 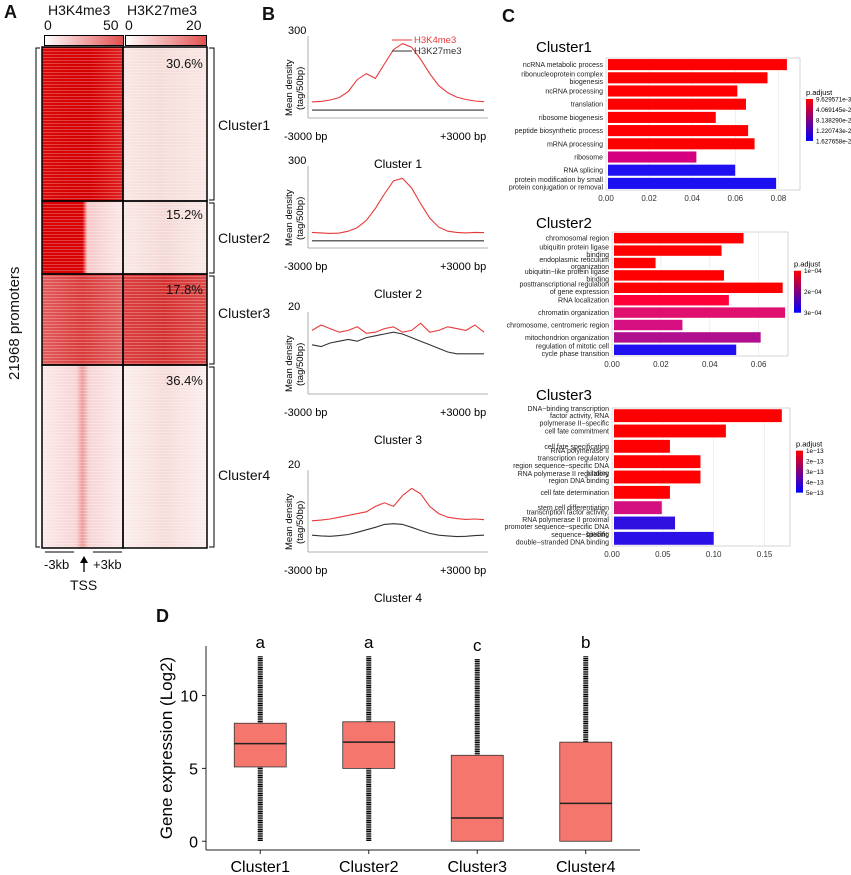 What do you see at coordinates (833, 131) in the screenshot?
I see `go-legend-tick: 1.220743e-21` at bounding box center [833, 131].